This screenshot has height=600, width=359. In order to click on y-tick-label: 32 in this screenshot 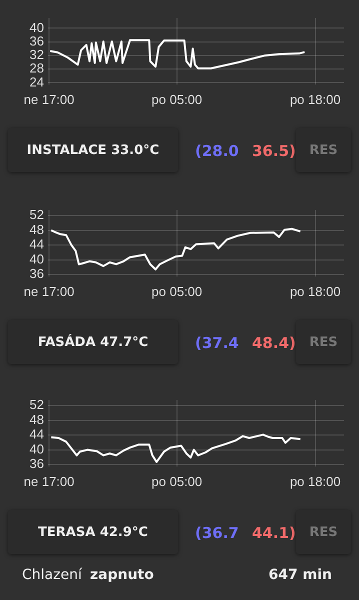, I will do `click(37, 54)`.